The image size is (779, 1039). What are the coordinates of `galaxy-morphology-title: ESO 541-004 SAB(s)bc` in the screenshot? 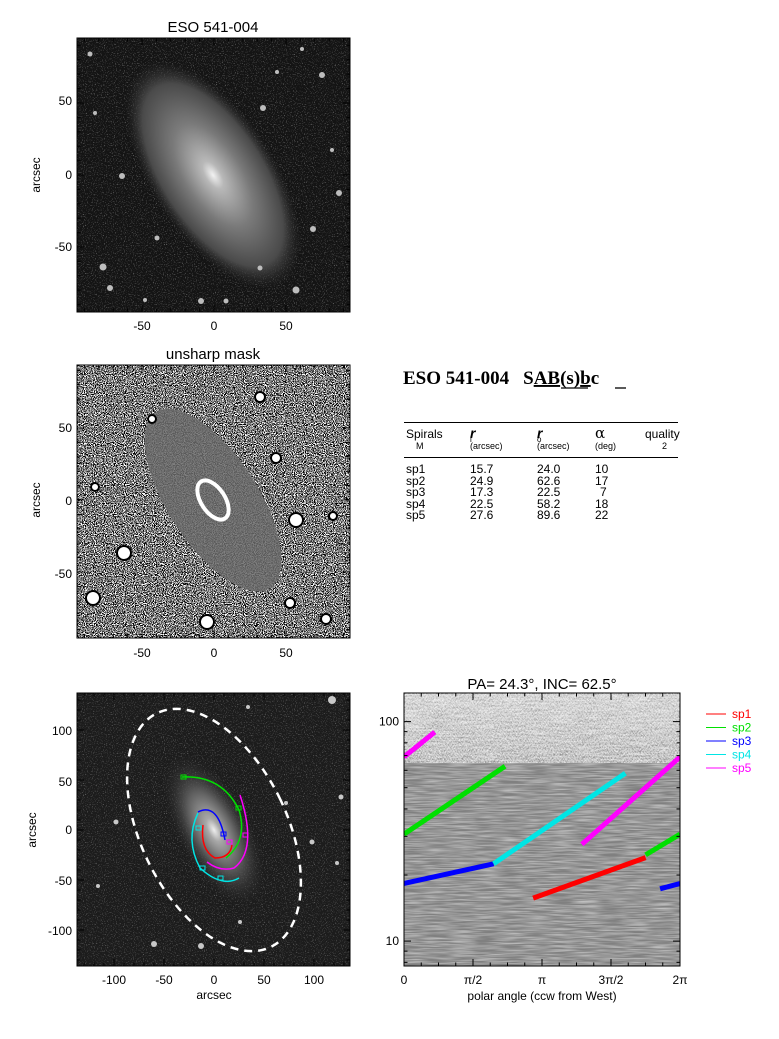 It's located at (501, 378).